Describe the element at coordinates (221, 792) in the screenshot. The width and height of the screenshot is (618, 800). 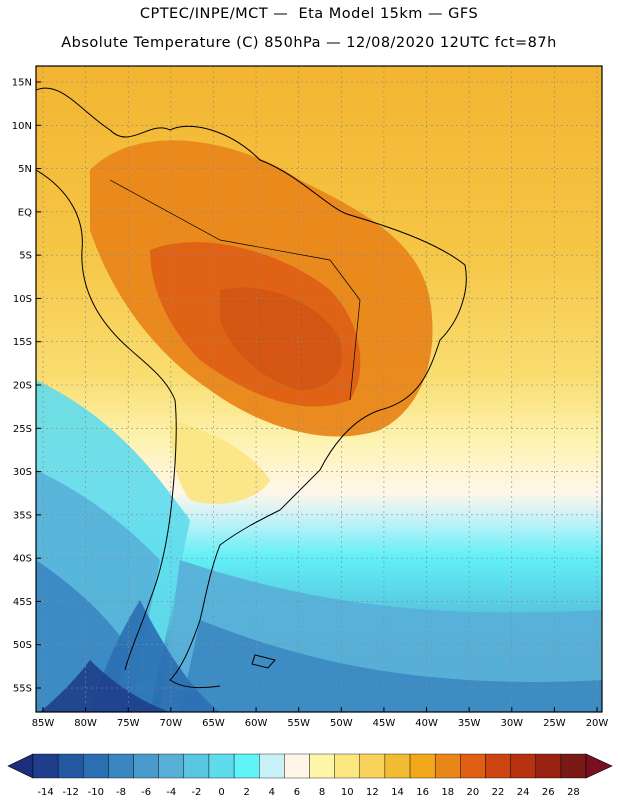
I see `colorbar-tick-label: 0` at that location.